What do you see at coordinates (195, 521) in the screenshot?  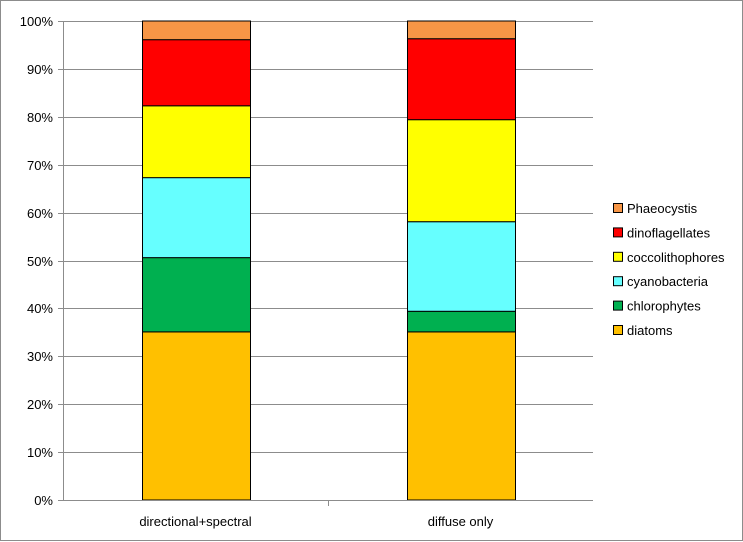 I see `x-category-label: directional+spectral` at bounding box center [195, 521].